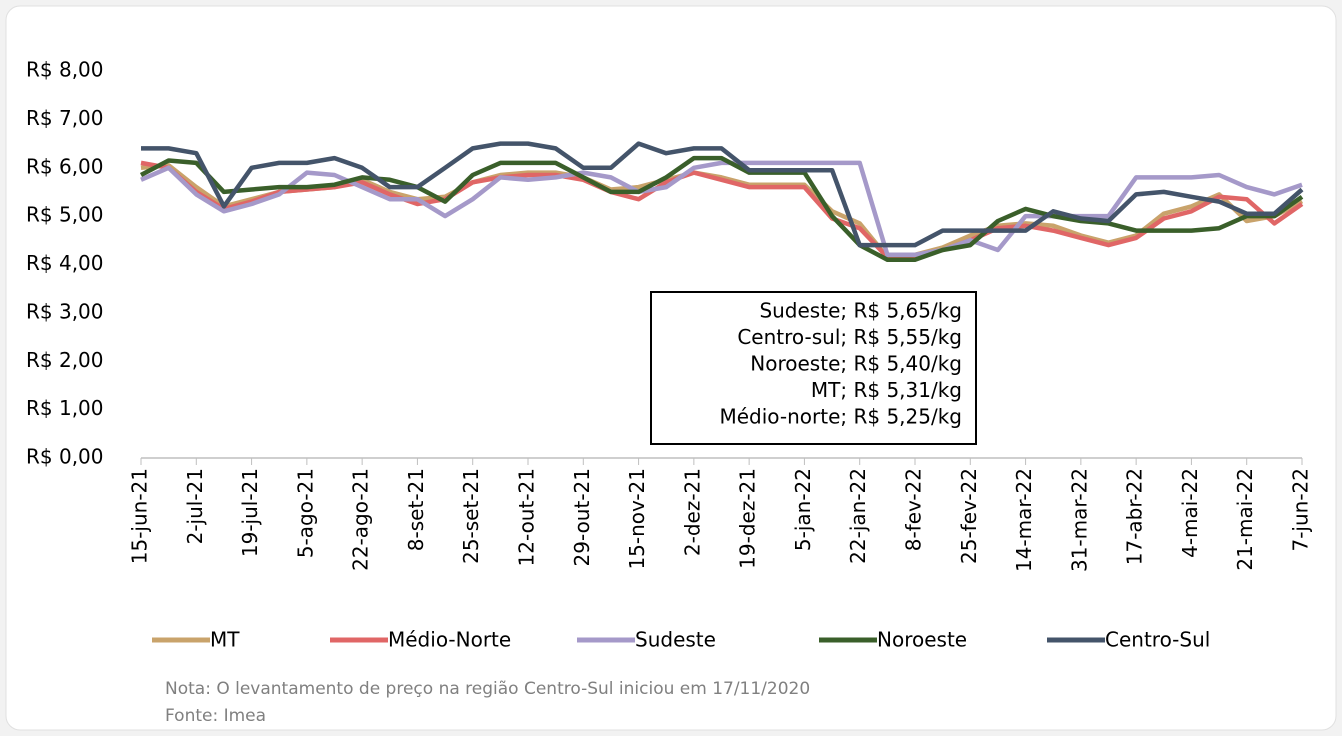  What do you see at coordinates (1157, 640) in the screenshot?
I see `legend-label: Centro-Sul` at bounding box center [1157, 640].